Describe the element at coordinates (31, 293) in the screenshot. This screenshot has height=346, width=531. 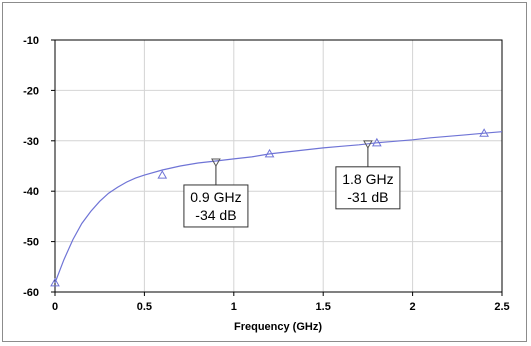
I see `y-tick-label: -60` at that location.